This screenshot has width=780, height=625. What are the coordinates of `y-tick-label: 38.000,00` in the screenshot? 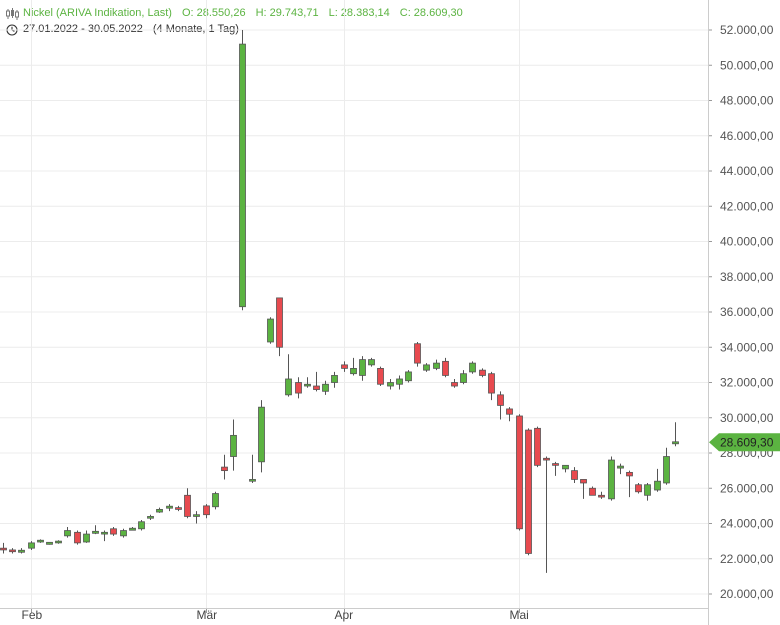 It's located at (747, 277).